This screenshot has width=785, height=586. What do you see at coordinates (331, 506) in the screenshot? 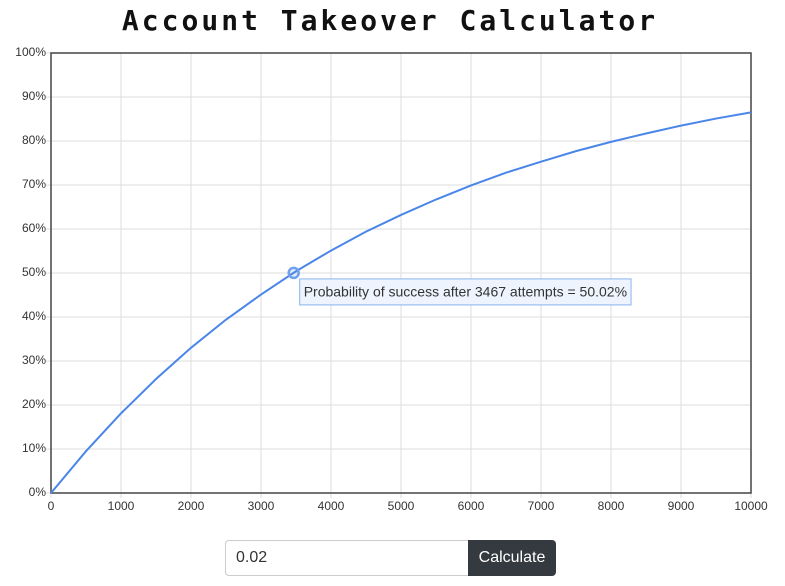
I see `x-tick-label: 4000` at bounding box center [331, 506].